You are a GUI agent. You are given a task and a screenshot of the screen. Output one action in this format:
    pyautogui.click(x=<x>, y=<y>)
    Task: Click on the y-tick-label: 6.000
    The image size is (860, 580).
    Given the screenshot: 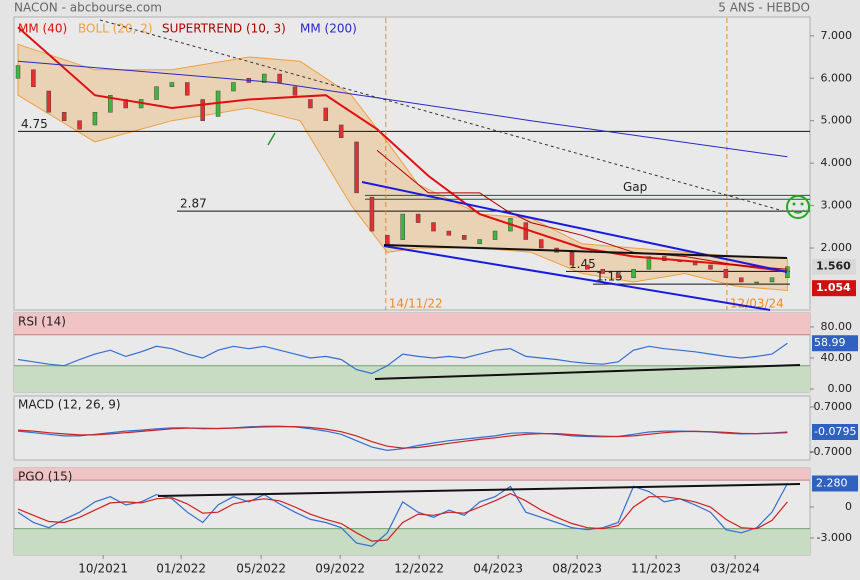 What is the action you would take?
    pyautogui.click(x=837, y=77)
    